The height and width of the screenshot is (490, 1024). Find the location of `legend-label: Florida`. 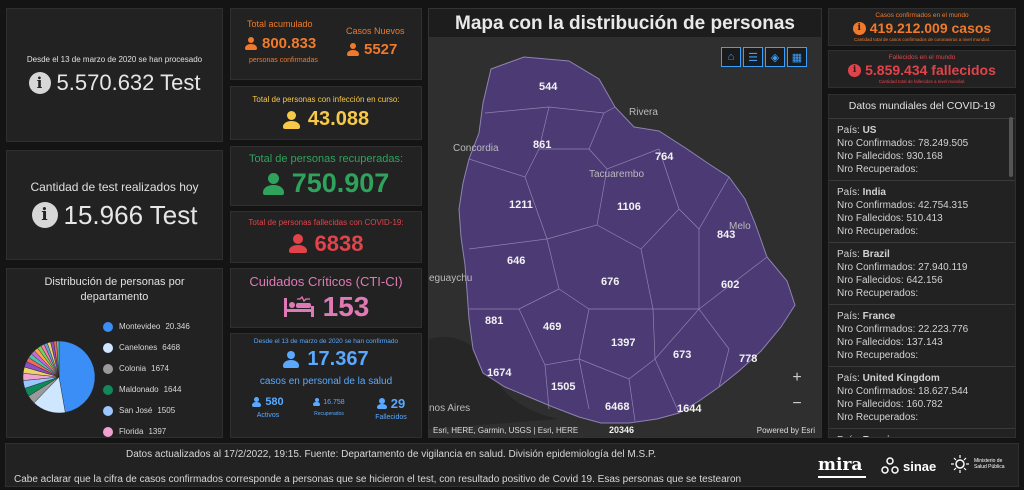

legend-label: Florida is located at coordinates (131, 431).